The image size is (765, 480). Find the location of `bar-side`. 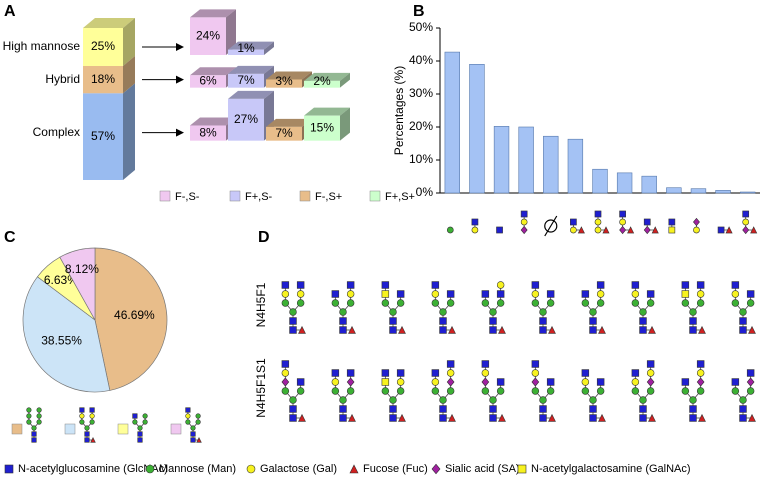

bar-side is located at coordinates (129, 75).